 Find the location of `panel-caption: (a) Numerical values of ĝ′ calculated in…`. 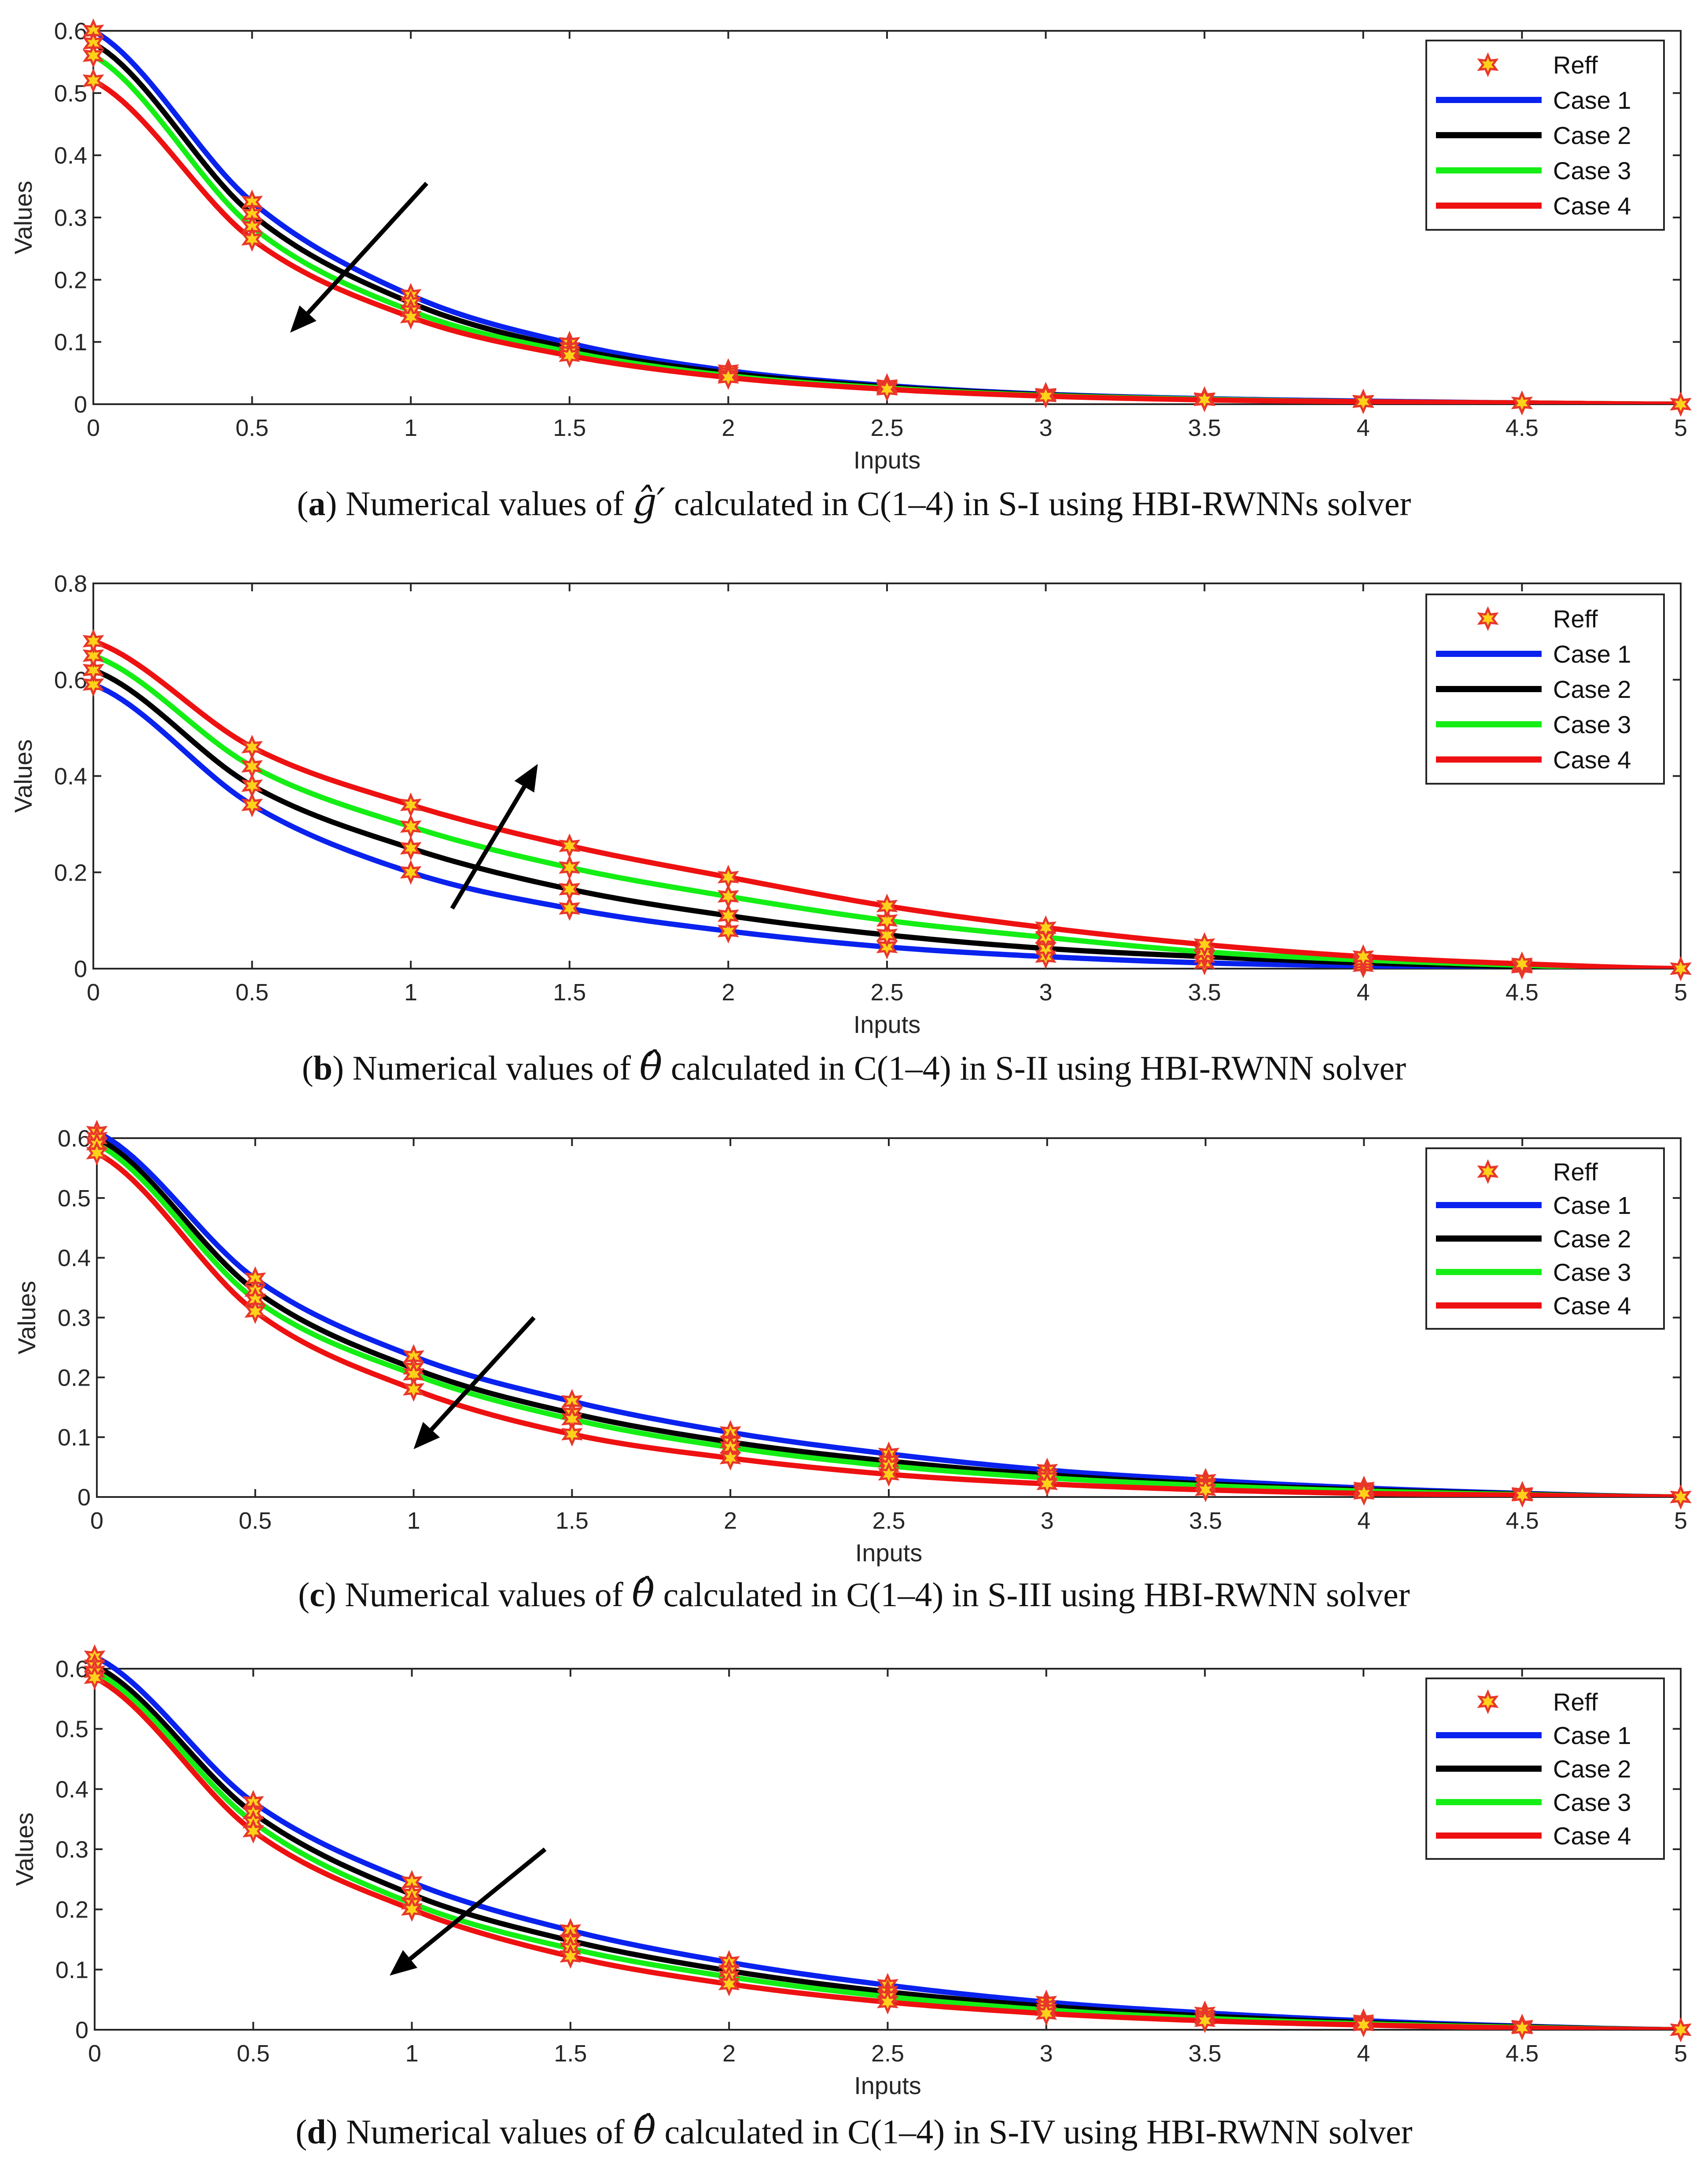

panel-caption: (a) Numerical values of ĝ′ calculated in… is located at coordinates (854, 502).